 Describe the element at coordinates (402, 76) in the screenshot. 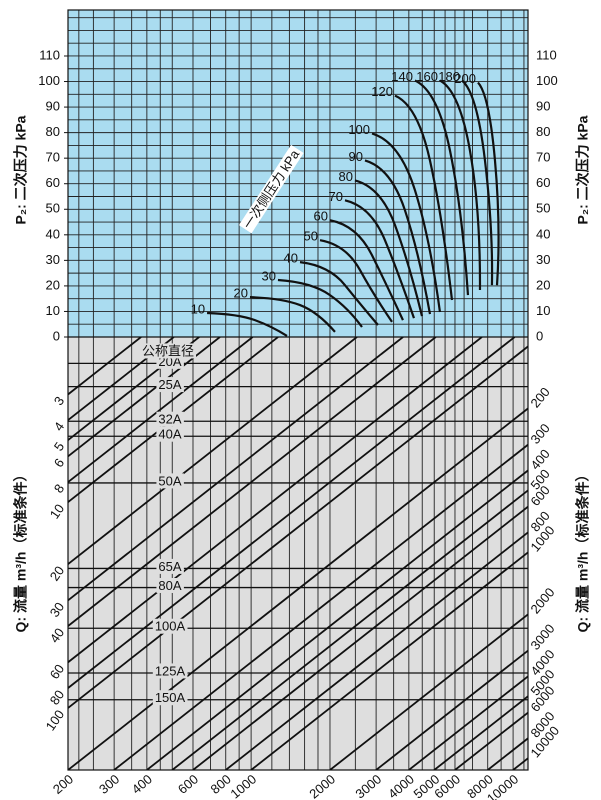

I see `curve-label: 140` at that location.